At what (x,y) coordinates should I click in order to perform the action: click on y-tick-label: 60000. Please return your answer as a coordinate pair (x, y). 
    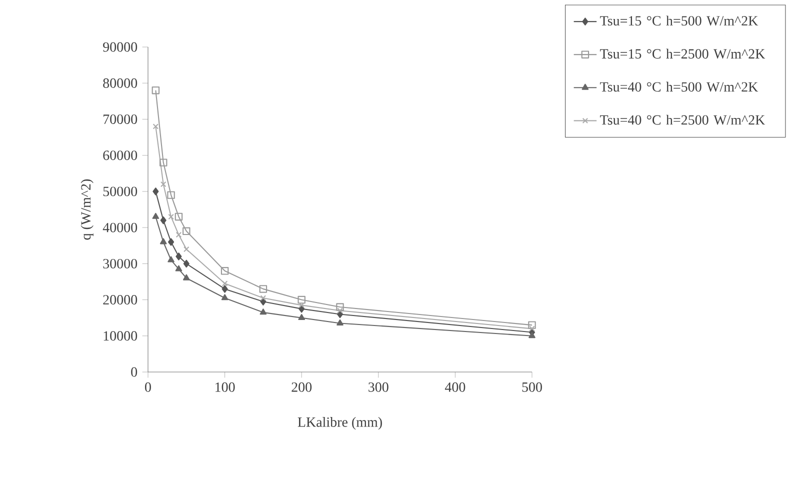
    Looking at the image, I should click on (120, 155).